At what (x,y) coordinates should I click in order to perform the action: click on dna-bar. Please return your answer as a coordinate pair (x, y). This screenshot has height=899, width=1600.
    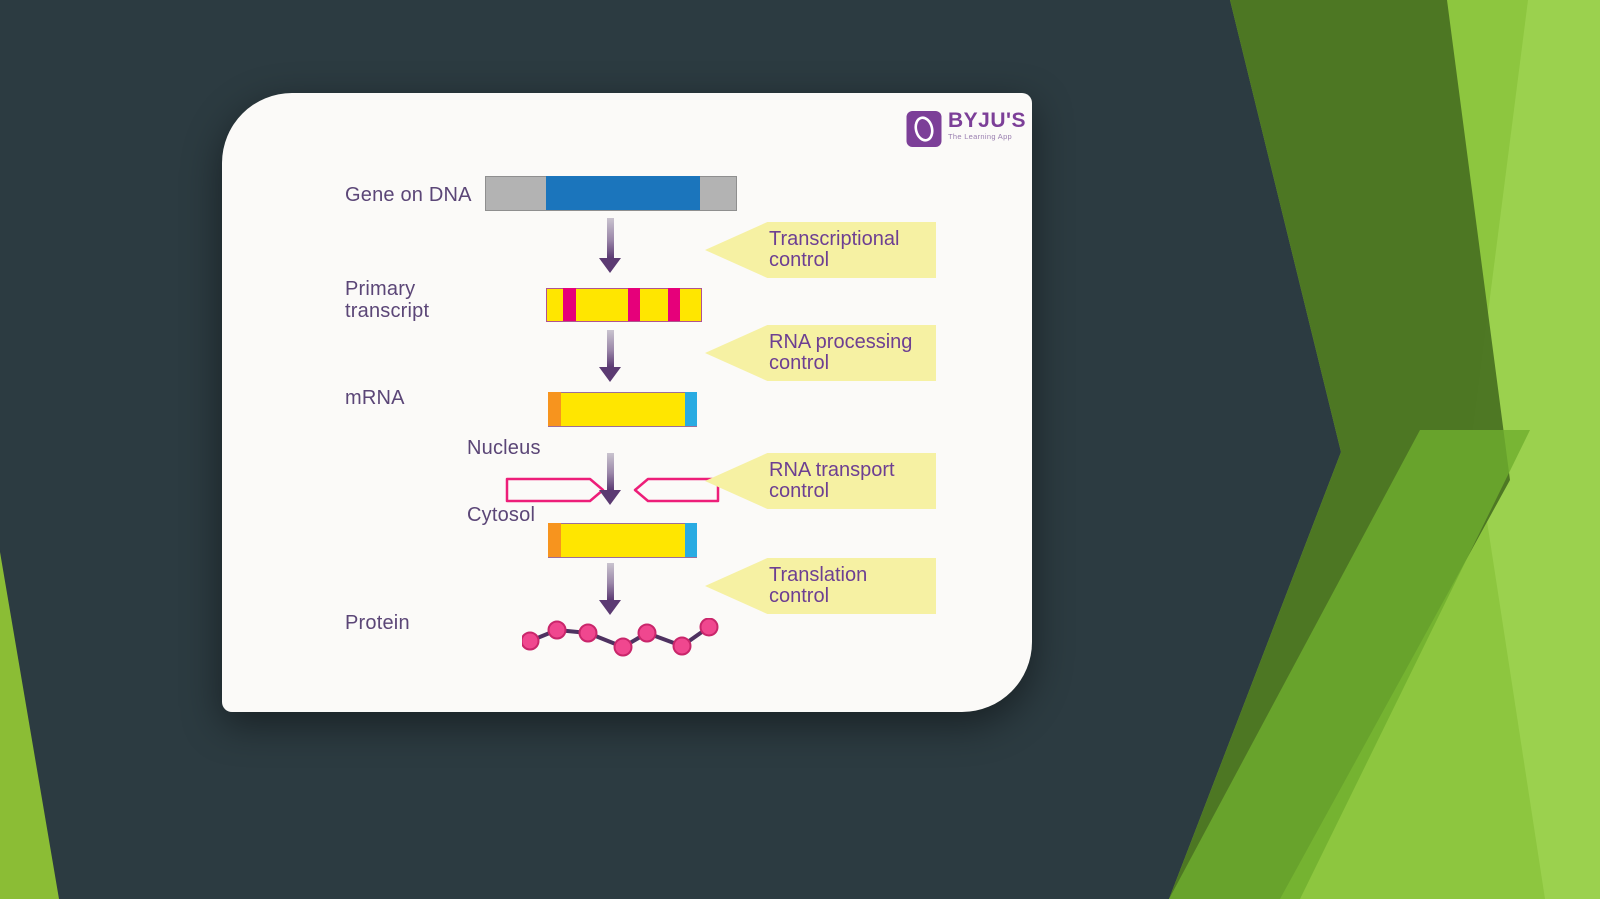
    Looking at the image, I should click on (611, 193).